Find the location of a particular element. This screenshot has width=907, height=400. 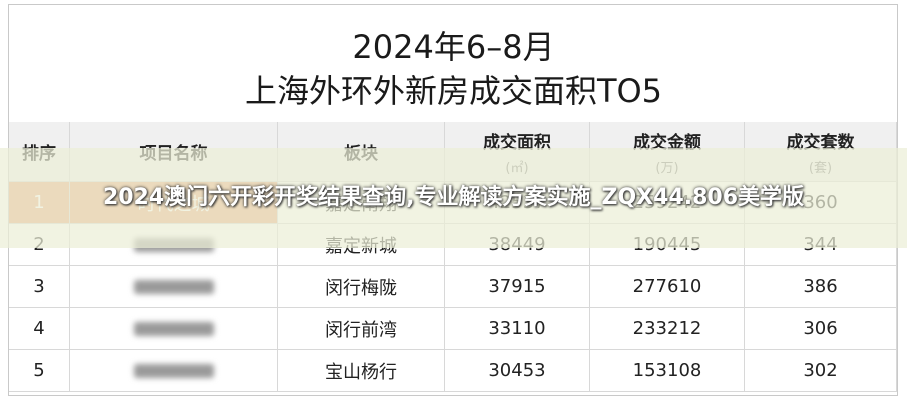

table-cell: 302 is located at coordinates (821, 371).